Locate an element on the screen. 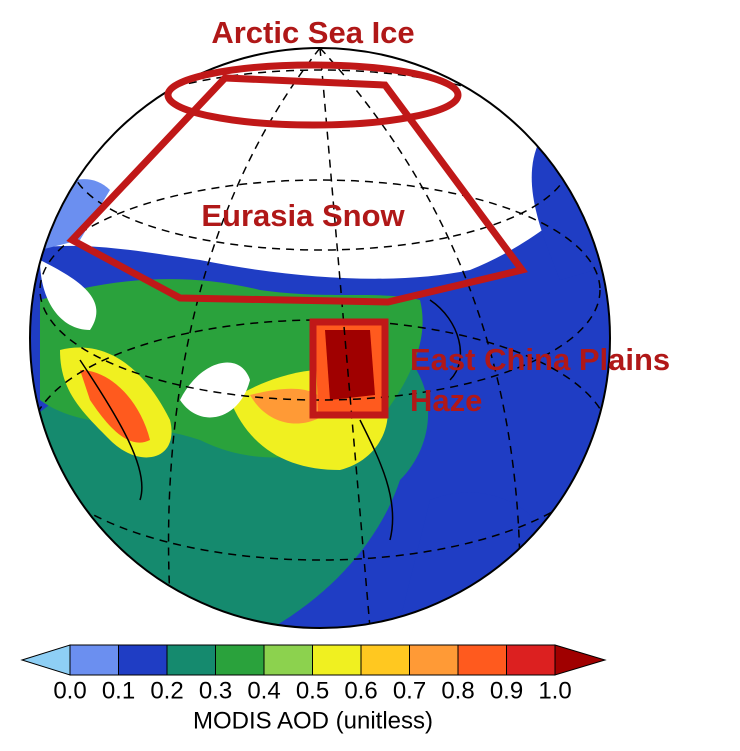 The width and height of the screenshot is (740, 751). colorbar-tick-label: 0.0 is located at coordinates (69, 690).